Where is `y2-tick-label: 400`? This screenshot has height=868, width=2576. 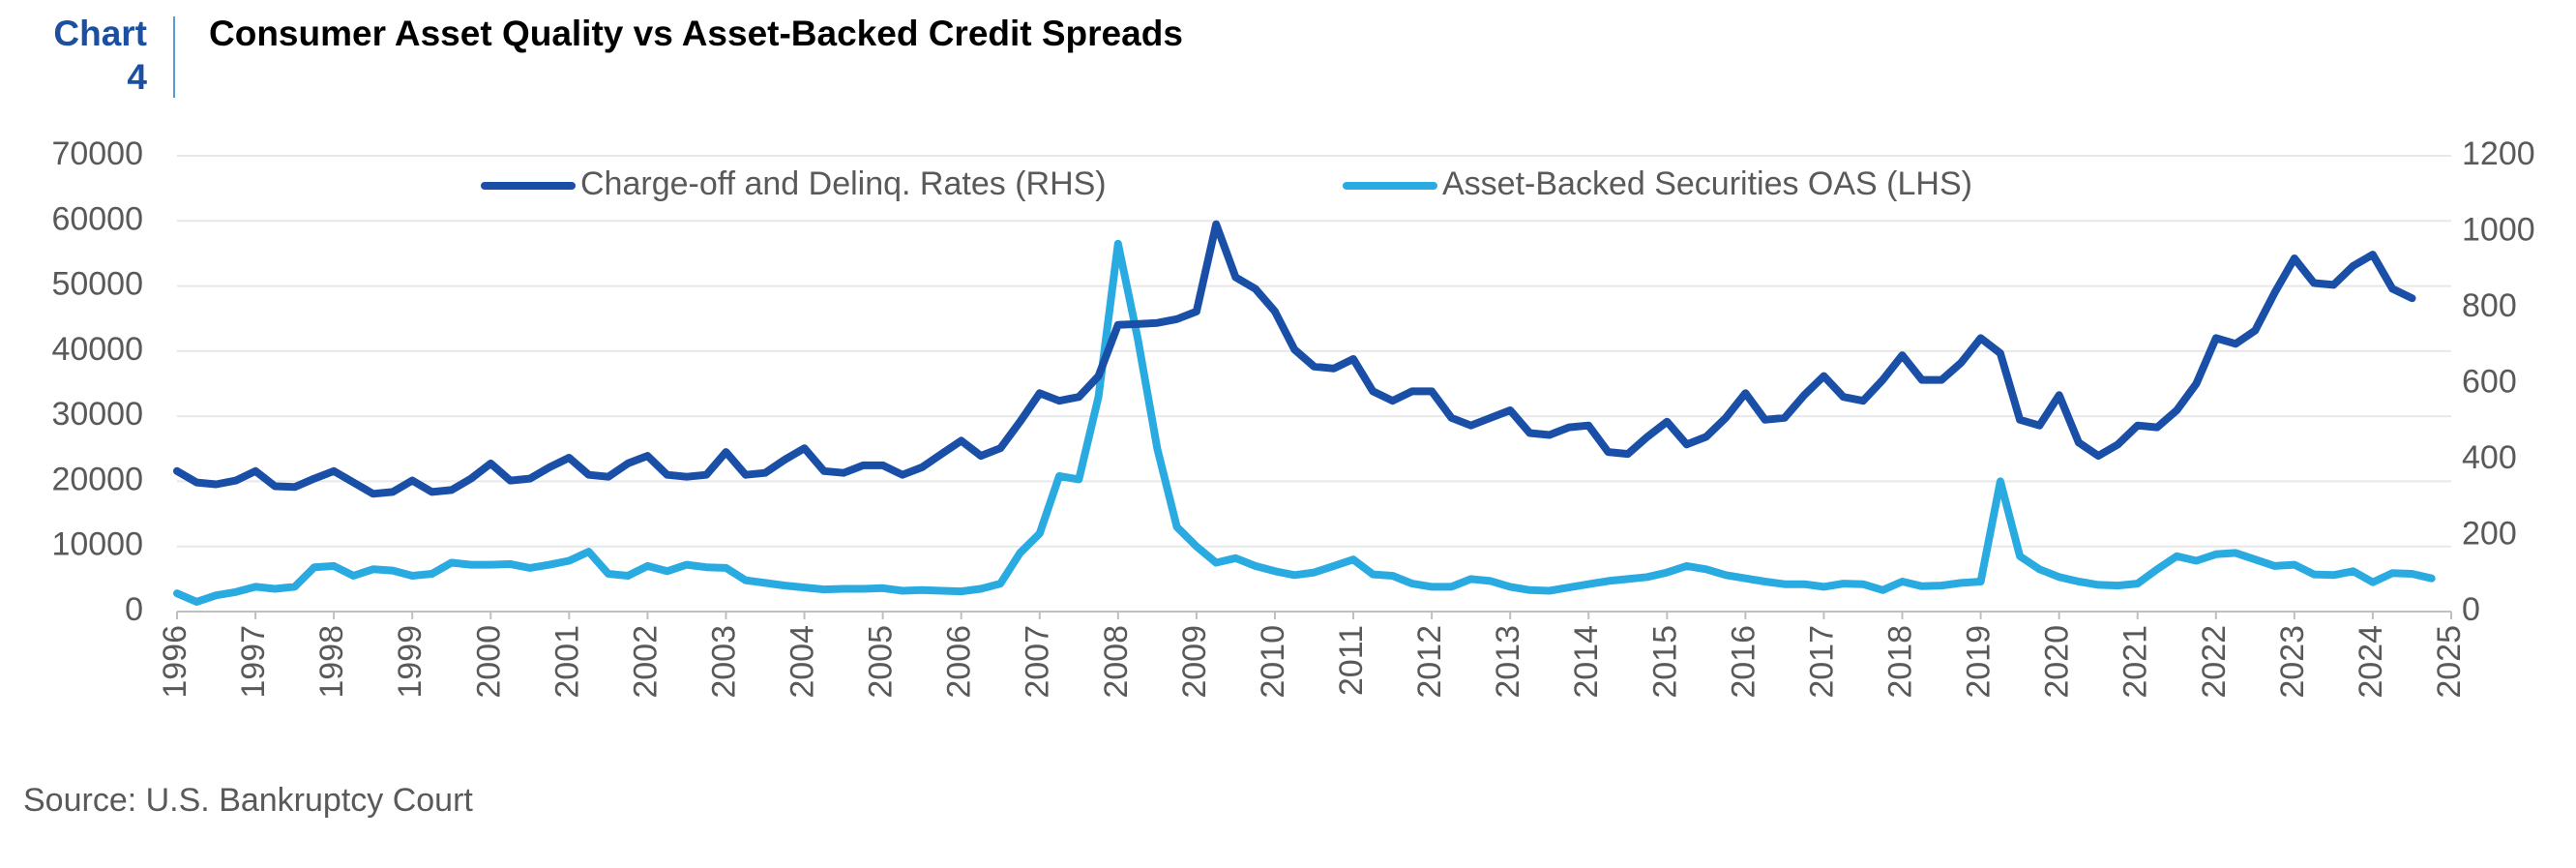
y2-tick-label: 400 is located at coordinates (2489, 457).